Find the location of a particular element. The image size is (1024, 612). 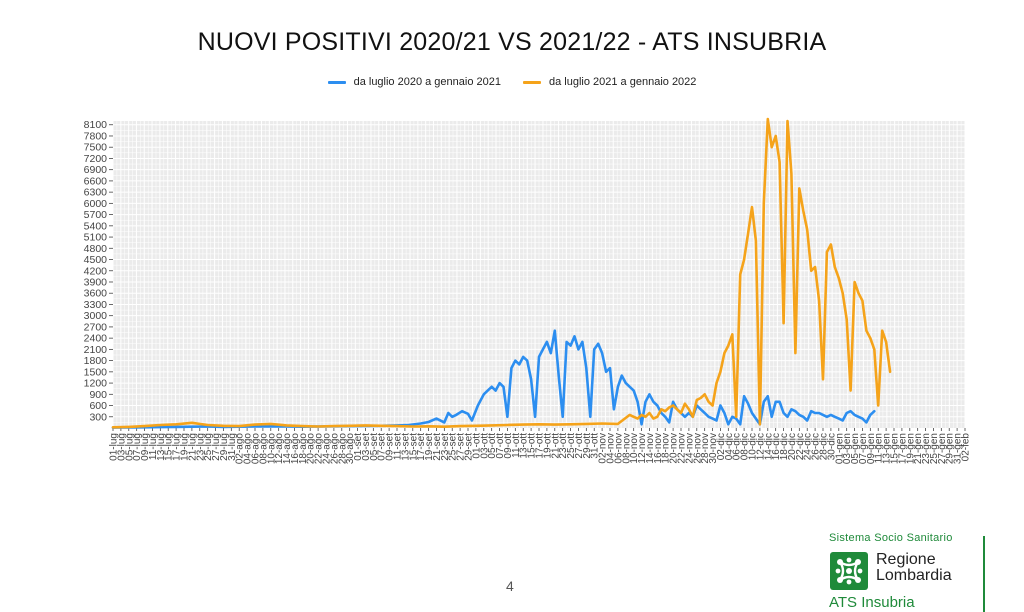

x-tick-label: 28-nov is located at coordinates (705, 448).